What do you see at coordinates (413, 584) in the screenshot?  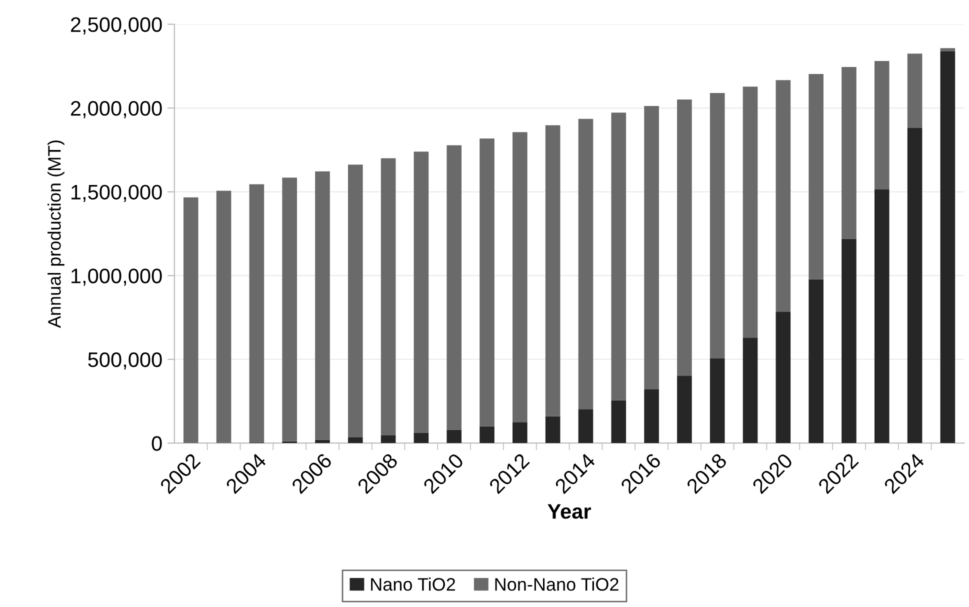 I see `legend-label: Nano TiO2` at bounding box center [413, 584].